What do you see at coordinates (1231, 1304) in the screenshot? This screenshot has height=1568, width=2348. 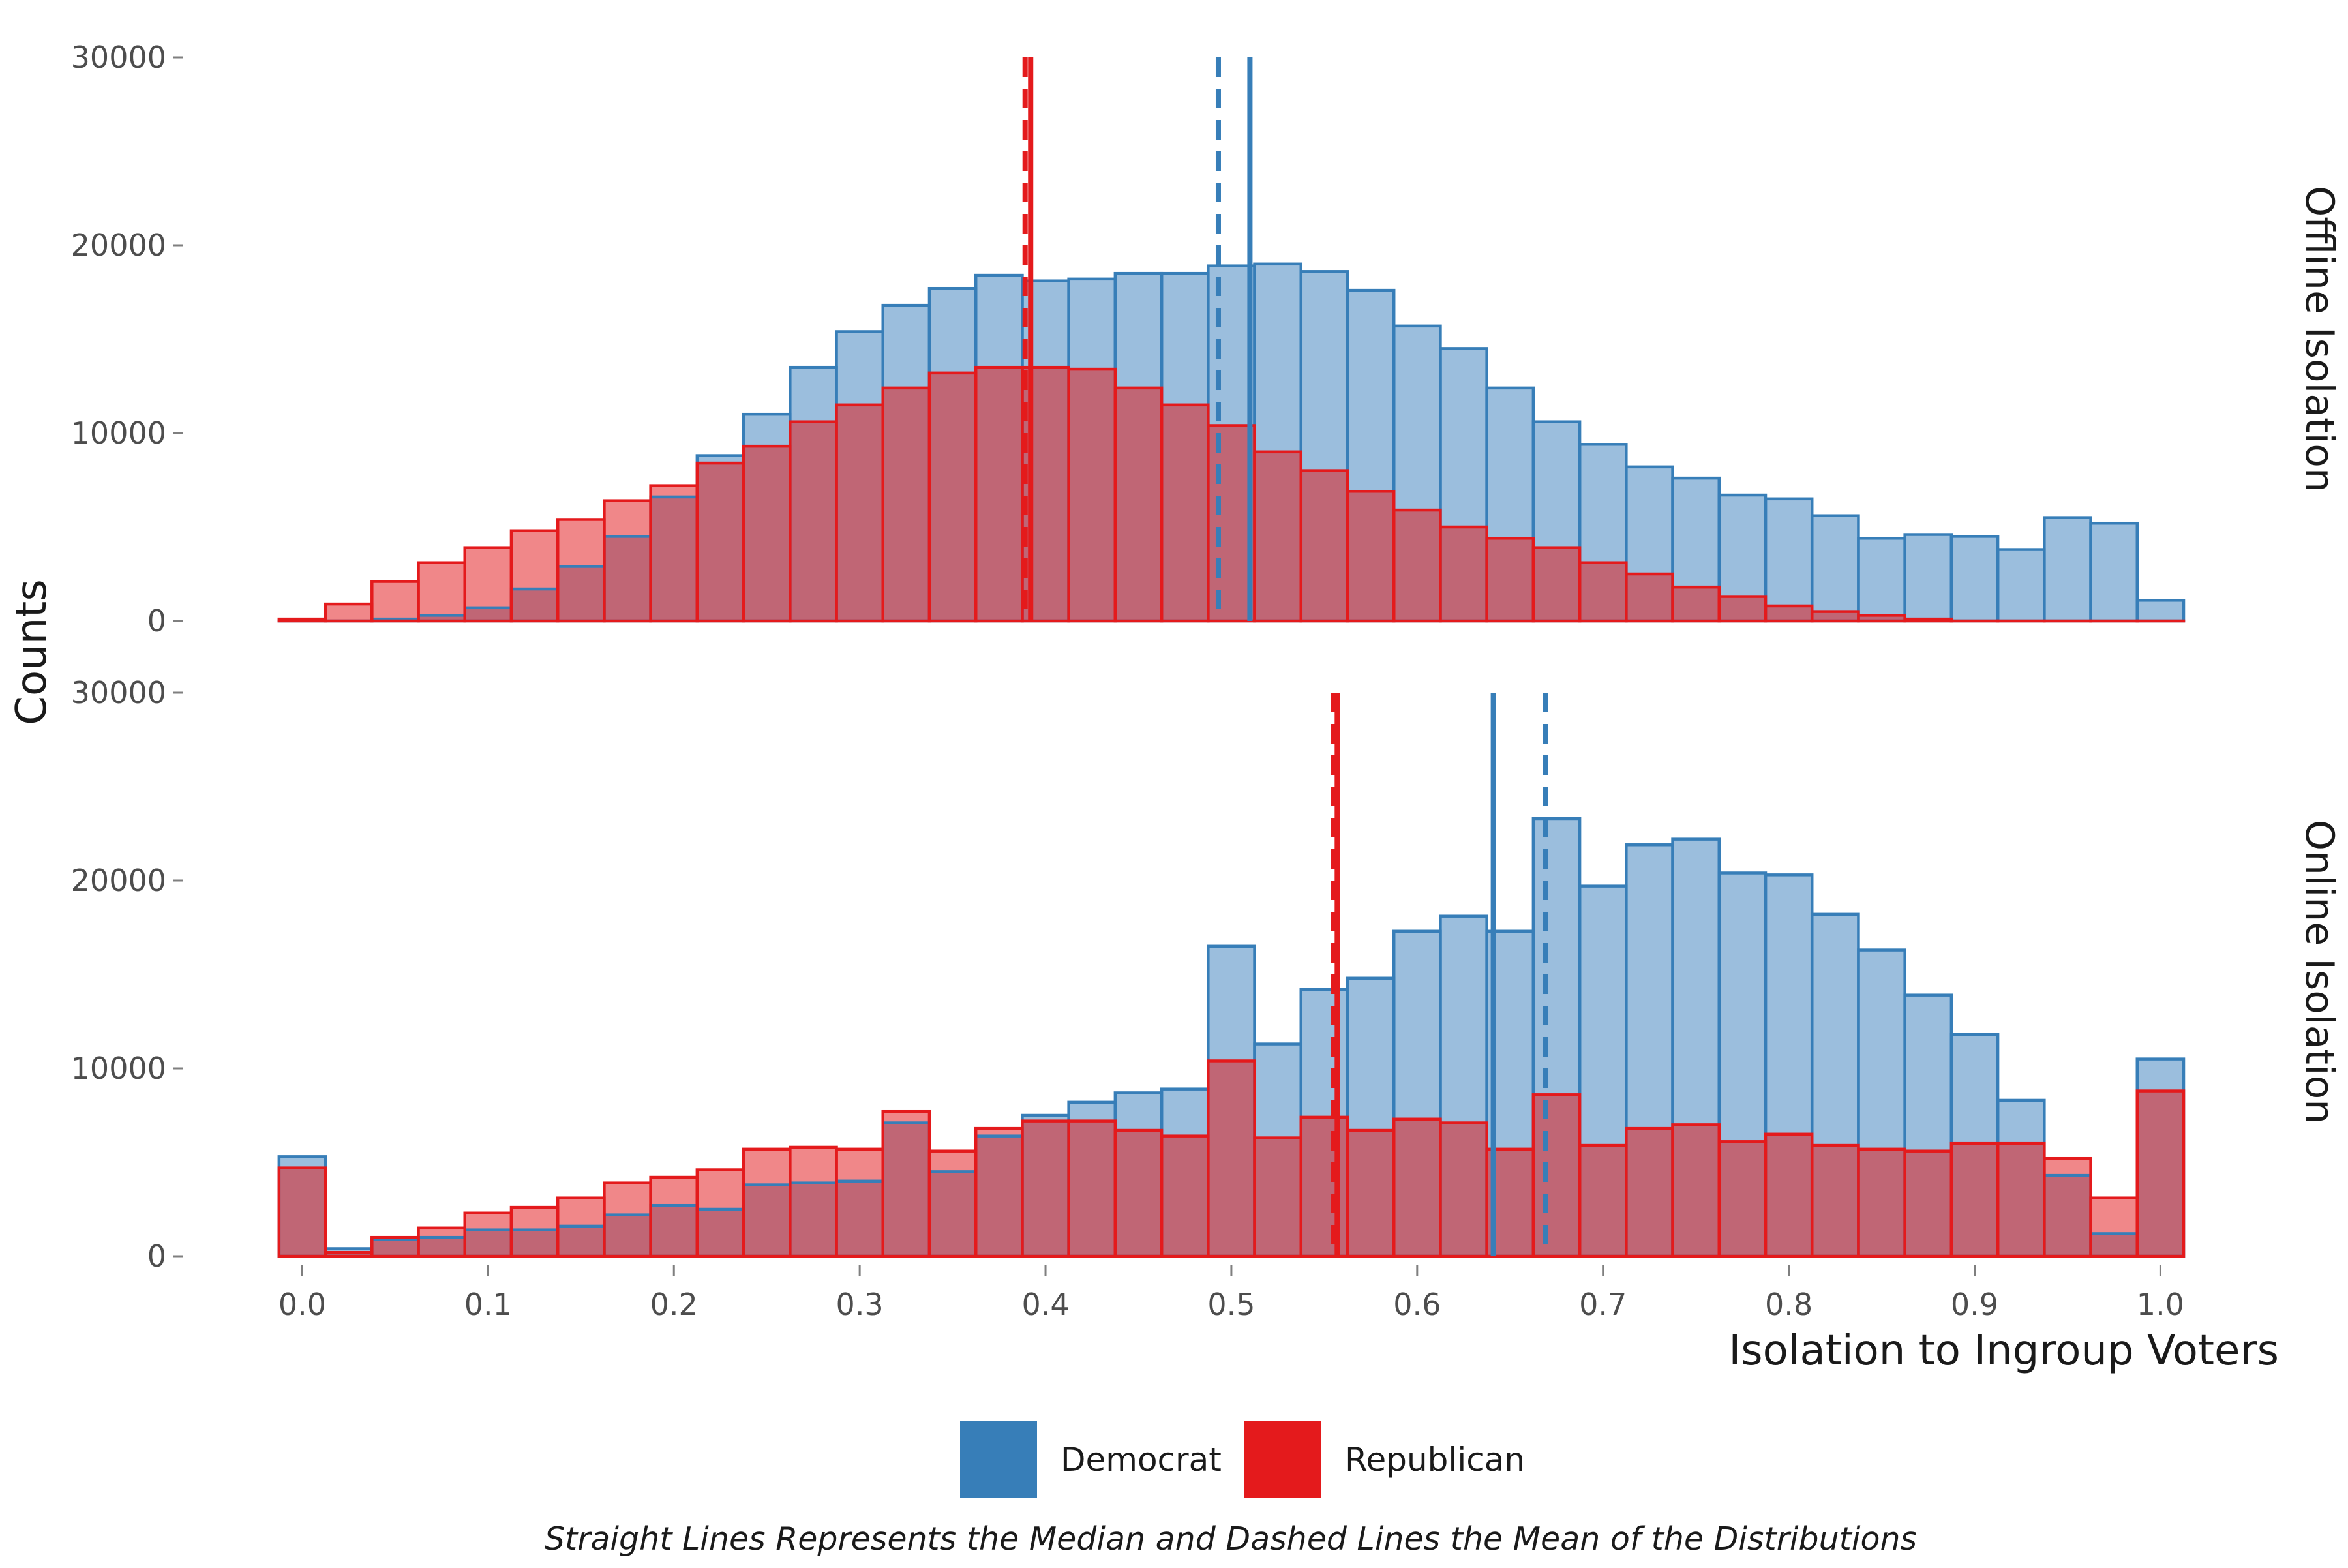 I see `x-tick-label: 0.5` at bounding box center [1231, 1304].